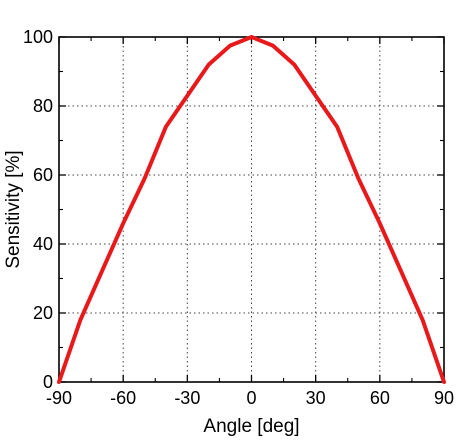 This screenshot has height=448, width=473. What do you see at coordinates (43, 175) in the screenshot?
I see `y-tick-label: 60` at bounding box center [43, 175].